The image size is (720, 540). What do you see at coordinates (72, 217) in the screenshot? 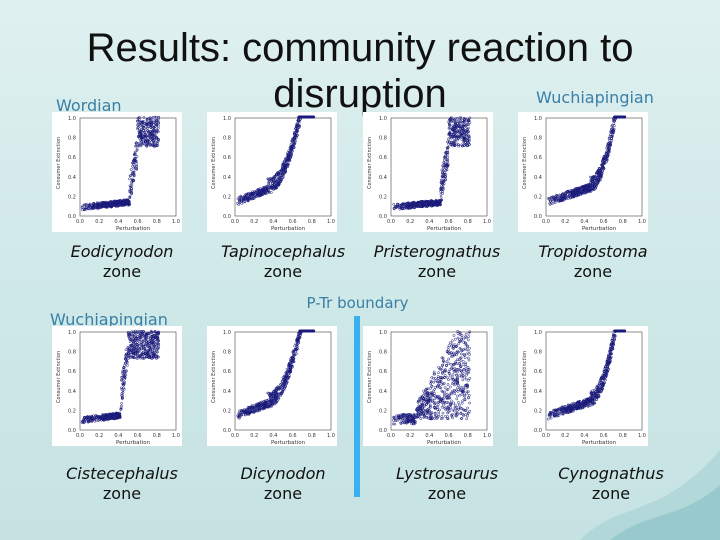
I see `y-tick-label: 0.0` at bounding box center [72, 217].